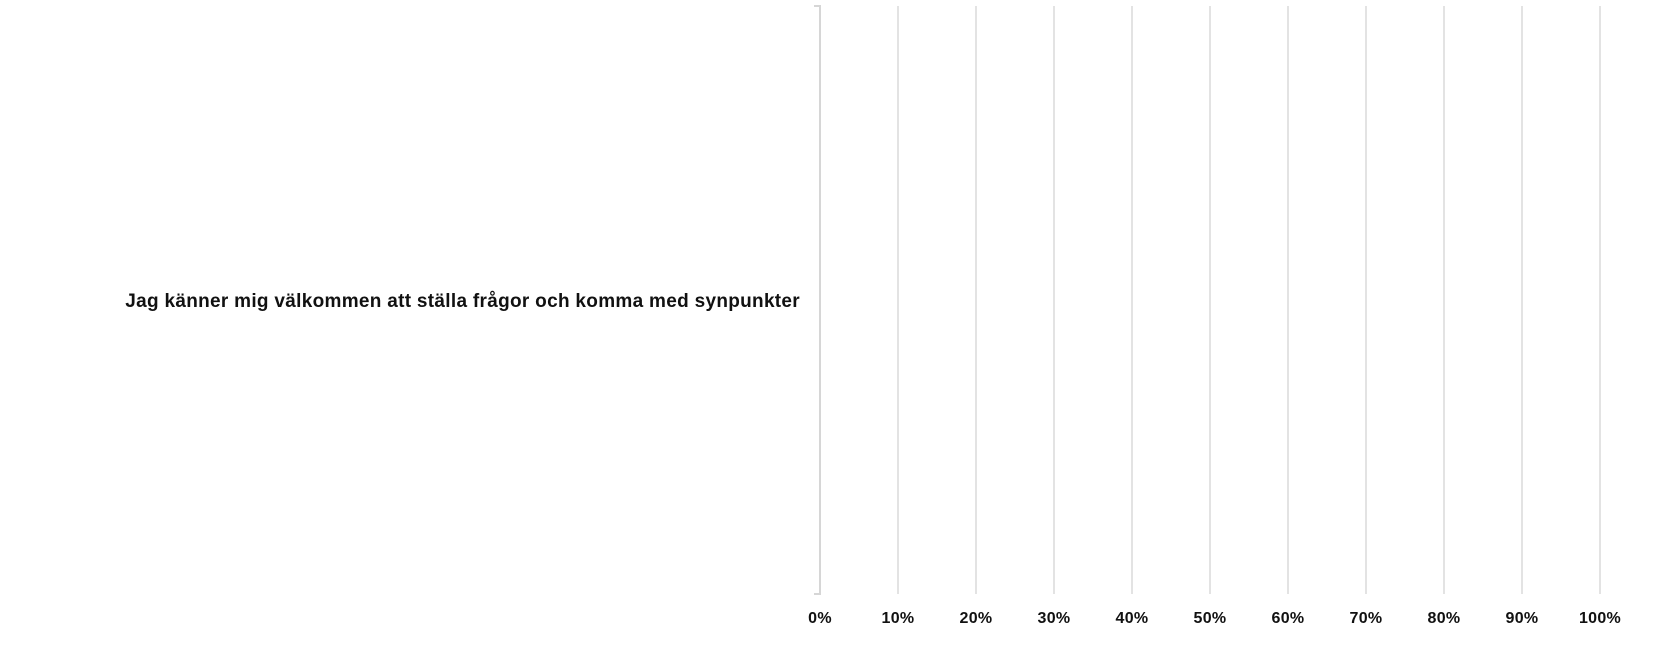 Image resolution: width=1677 pixels, height=645 pixels. I want to click on x-axis-tick-labels: 0% 10% 20% 30% 40% 50% 60% 70% 80% 90% 100%, so click(1214, 618).